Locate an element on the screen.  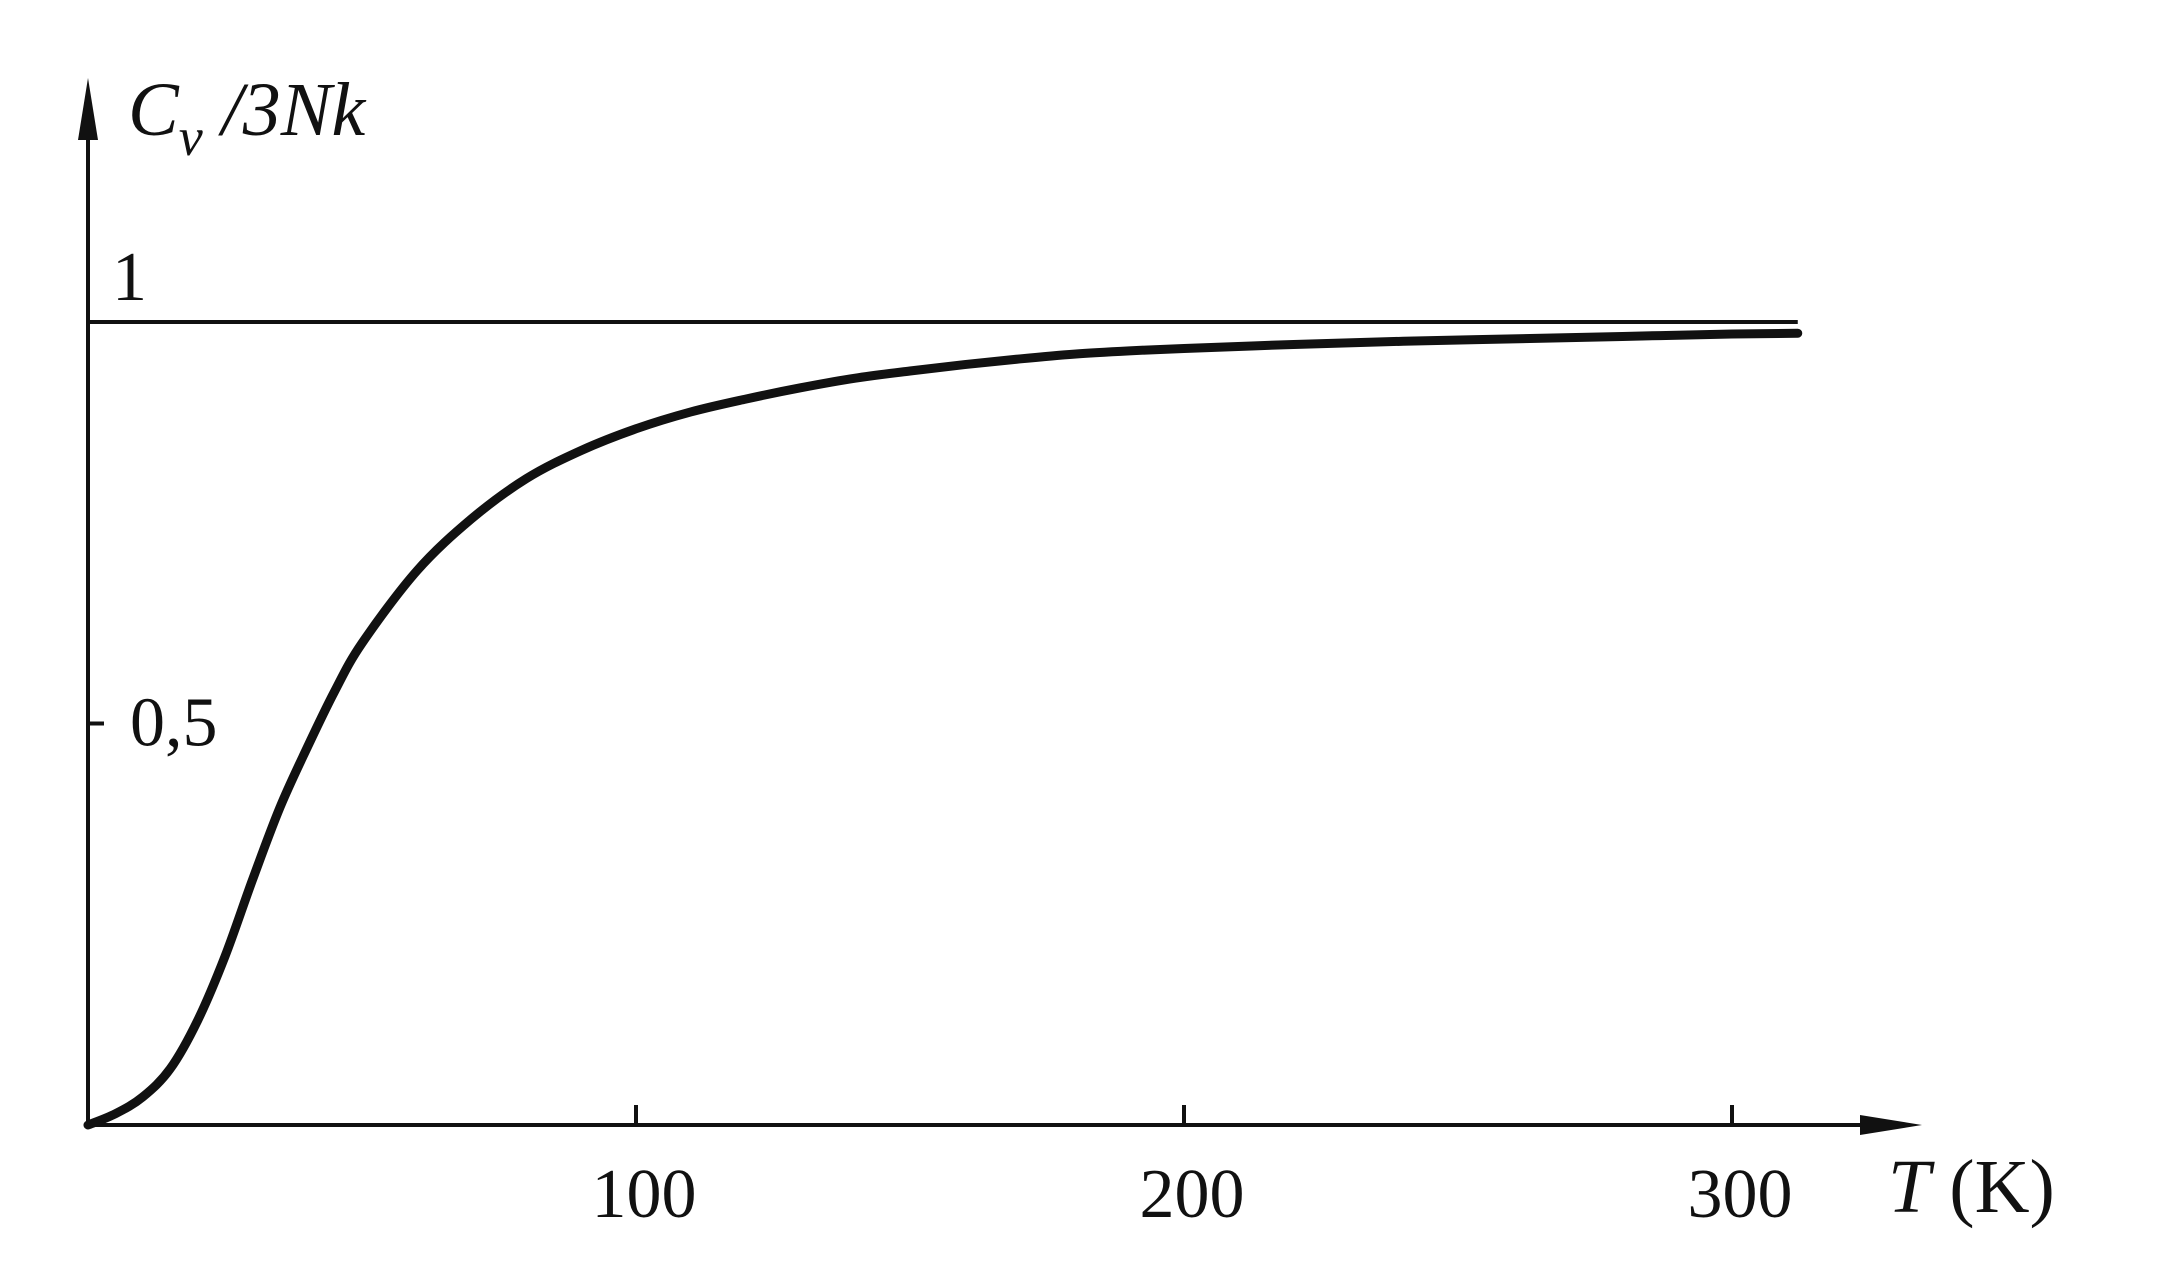
y-axis-title-prefix: C is located at coordinates (154, 110).